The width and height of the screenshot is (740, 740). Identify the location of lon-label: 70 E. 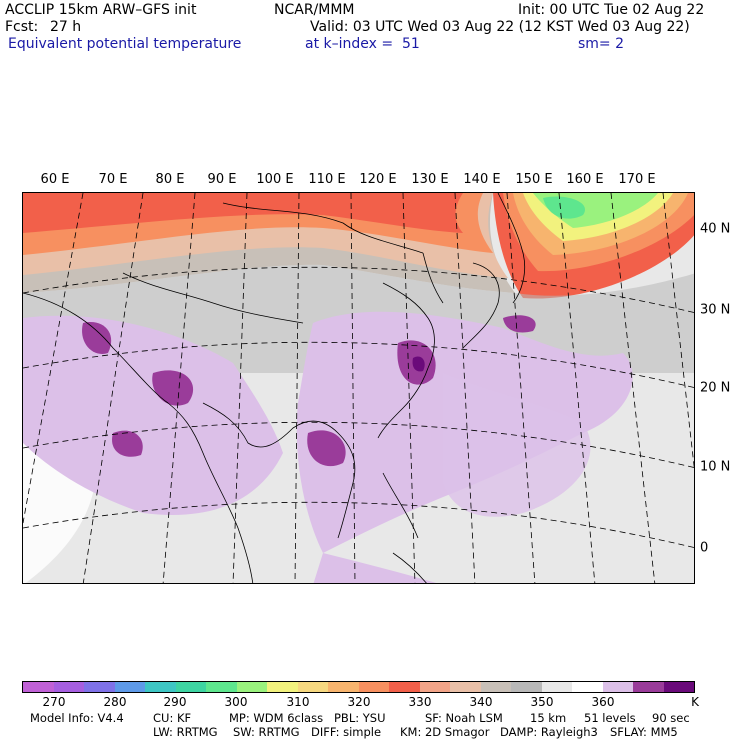
(113, 179).